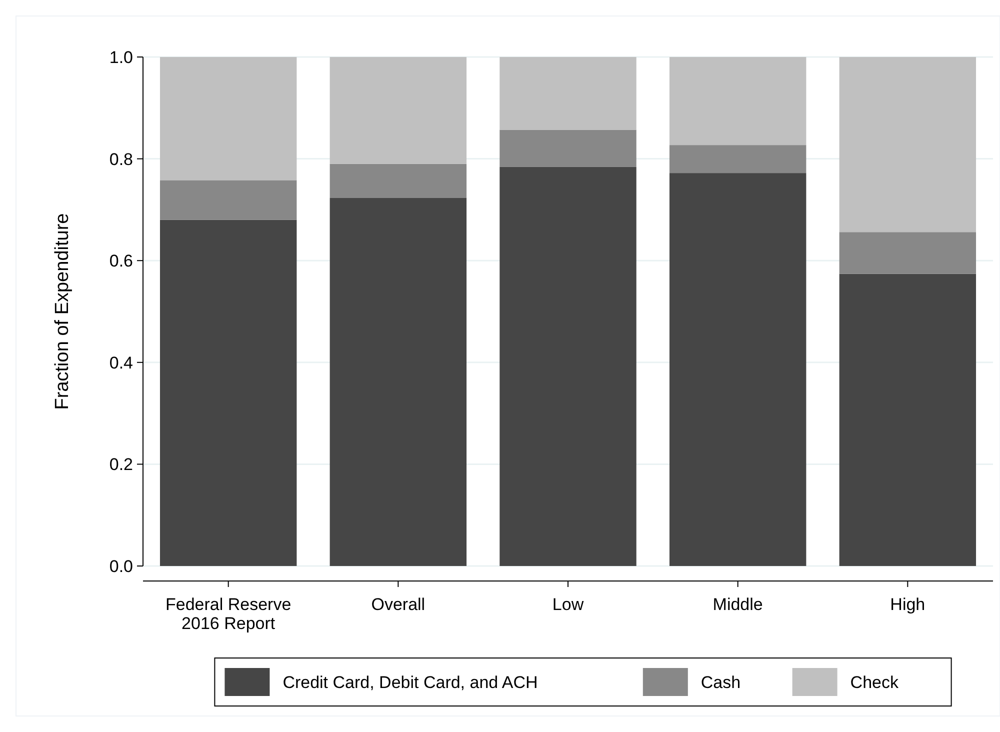 Image resolution: width=1000 pixels, height=732 pixels. Describe the element at coordinates (737, 604) in the screenshot. I see `x-tick-label: Middle` at that location.